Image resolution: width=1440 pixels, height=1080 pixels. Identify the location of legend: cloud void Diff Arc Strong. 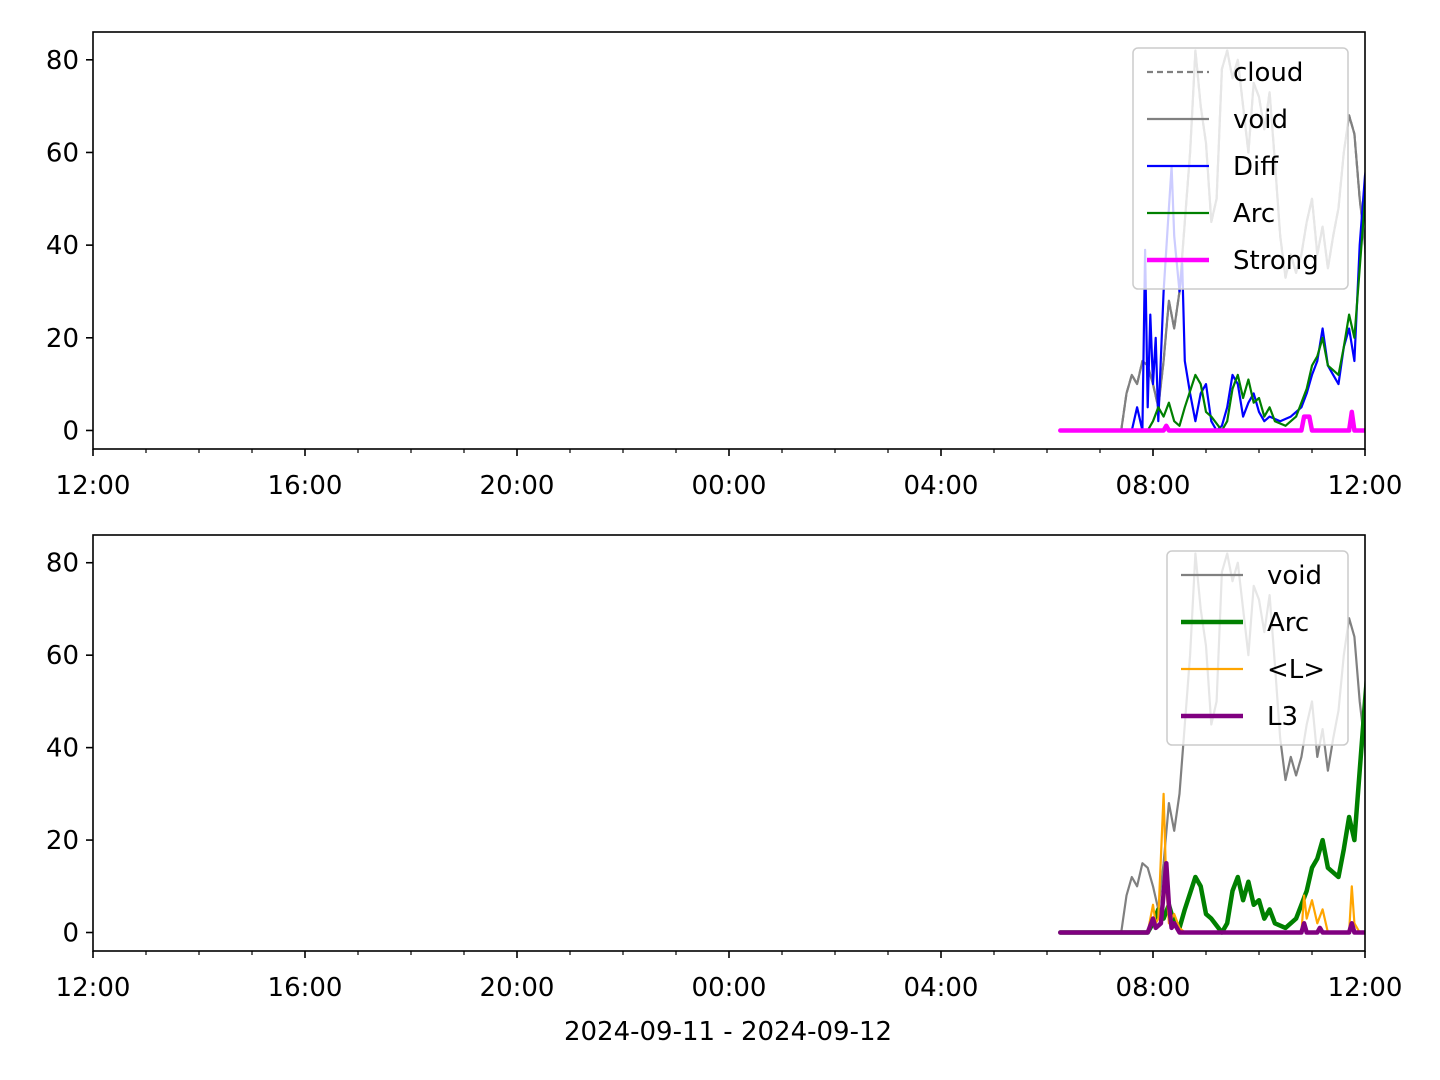
(1240, 168).